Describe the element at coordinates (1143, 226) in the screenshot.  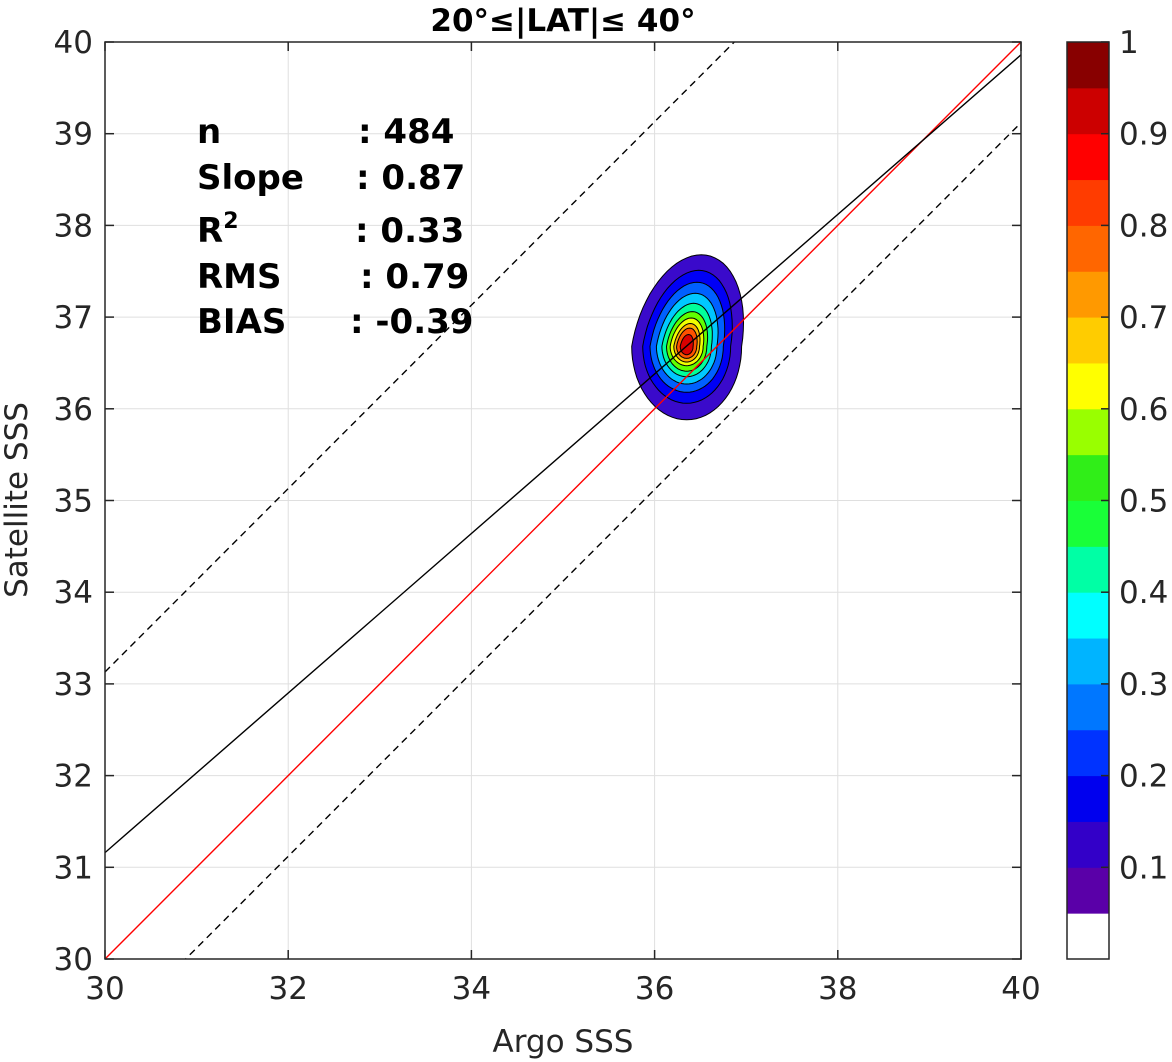
I see `colorbar-tick-label: 0.8` at that location.